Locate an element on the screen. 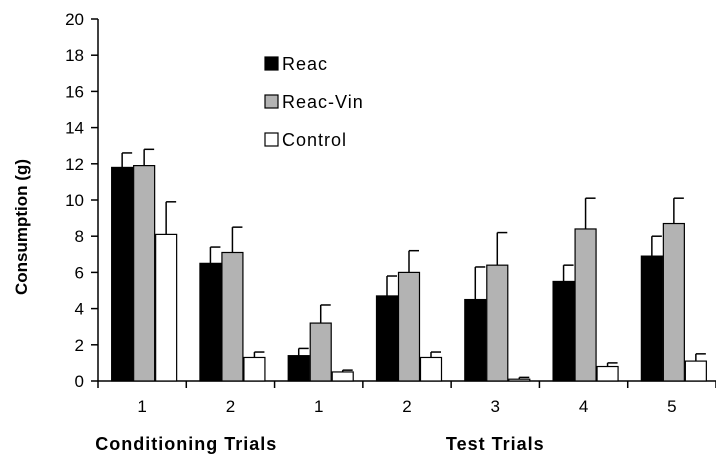  y-tick-label: 20 is located at coordinates (74, 19).